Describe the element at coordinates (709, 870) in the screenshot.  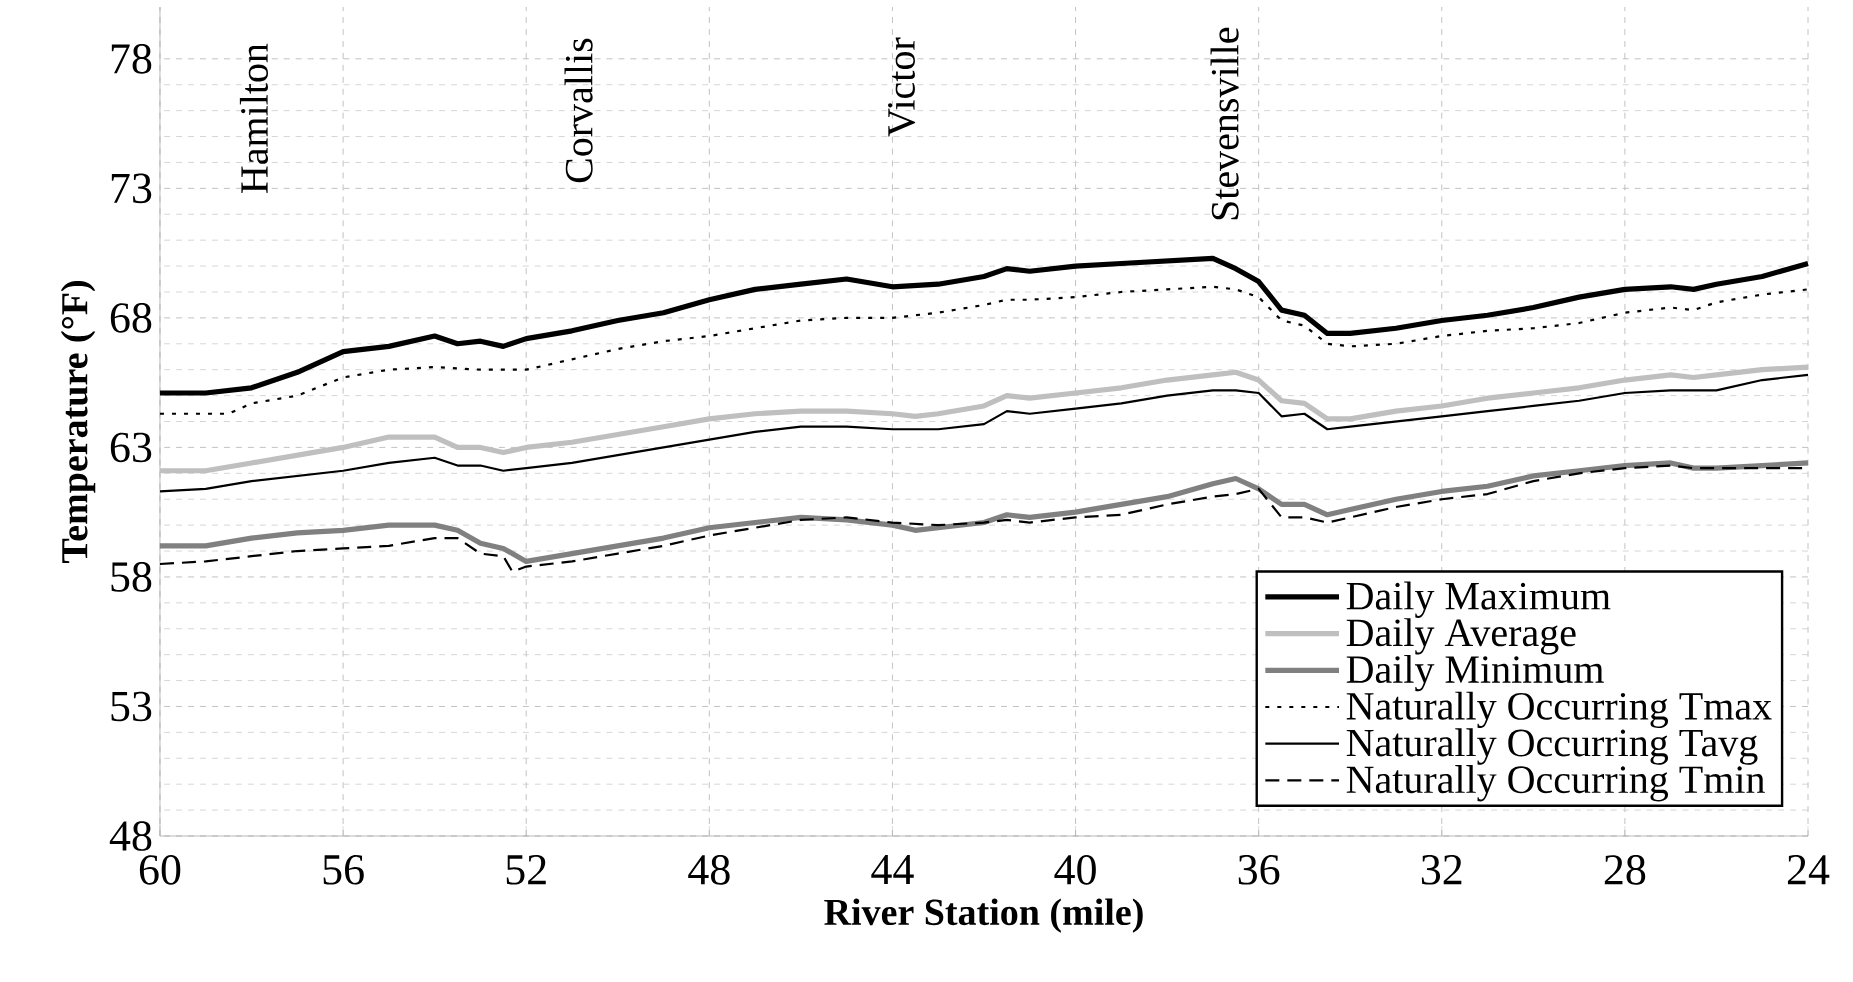
I see `x-tick-label: 48` at that location.